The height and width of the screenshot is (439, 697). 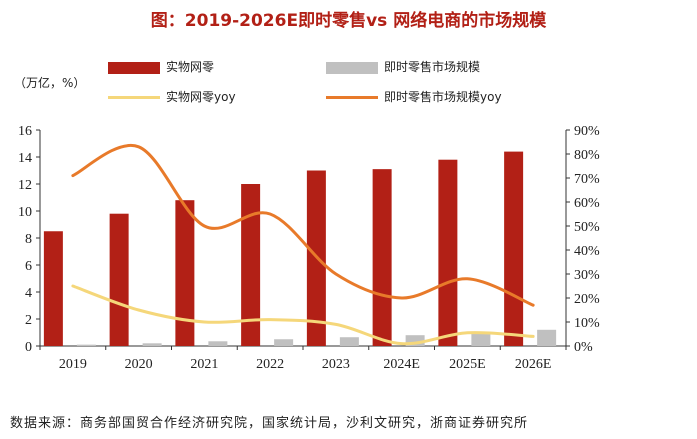 What do you see at coordinates (28, 347) in the screenshot?
I see `left-tick-label: 0` at bounding box center [28, 347].